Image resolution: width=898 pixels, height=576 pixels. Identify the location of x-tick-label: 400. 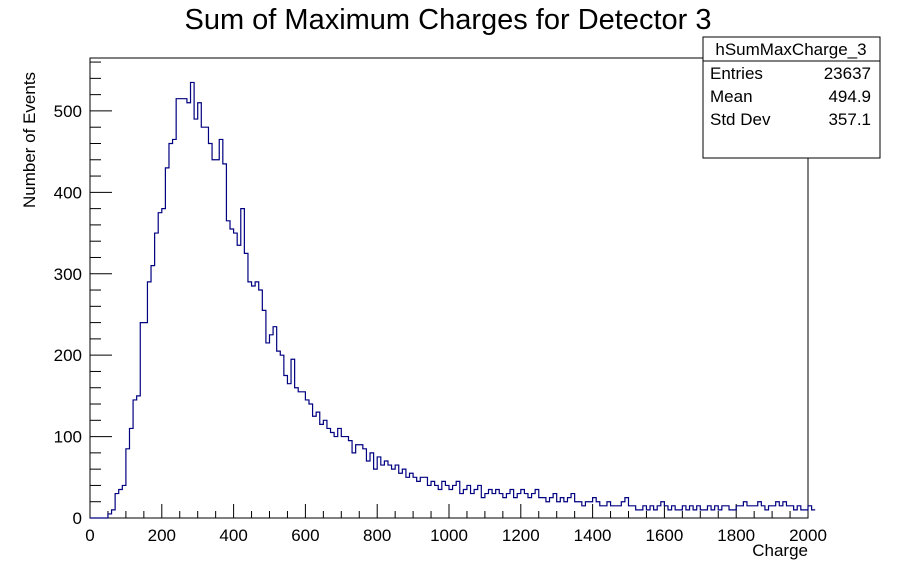
(233, 535).